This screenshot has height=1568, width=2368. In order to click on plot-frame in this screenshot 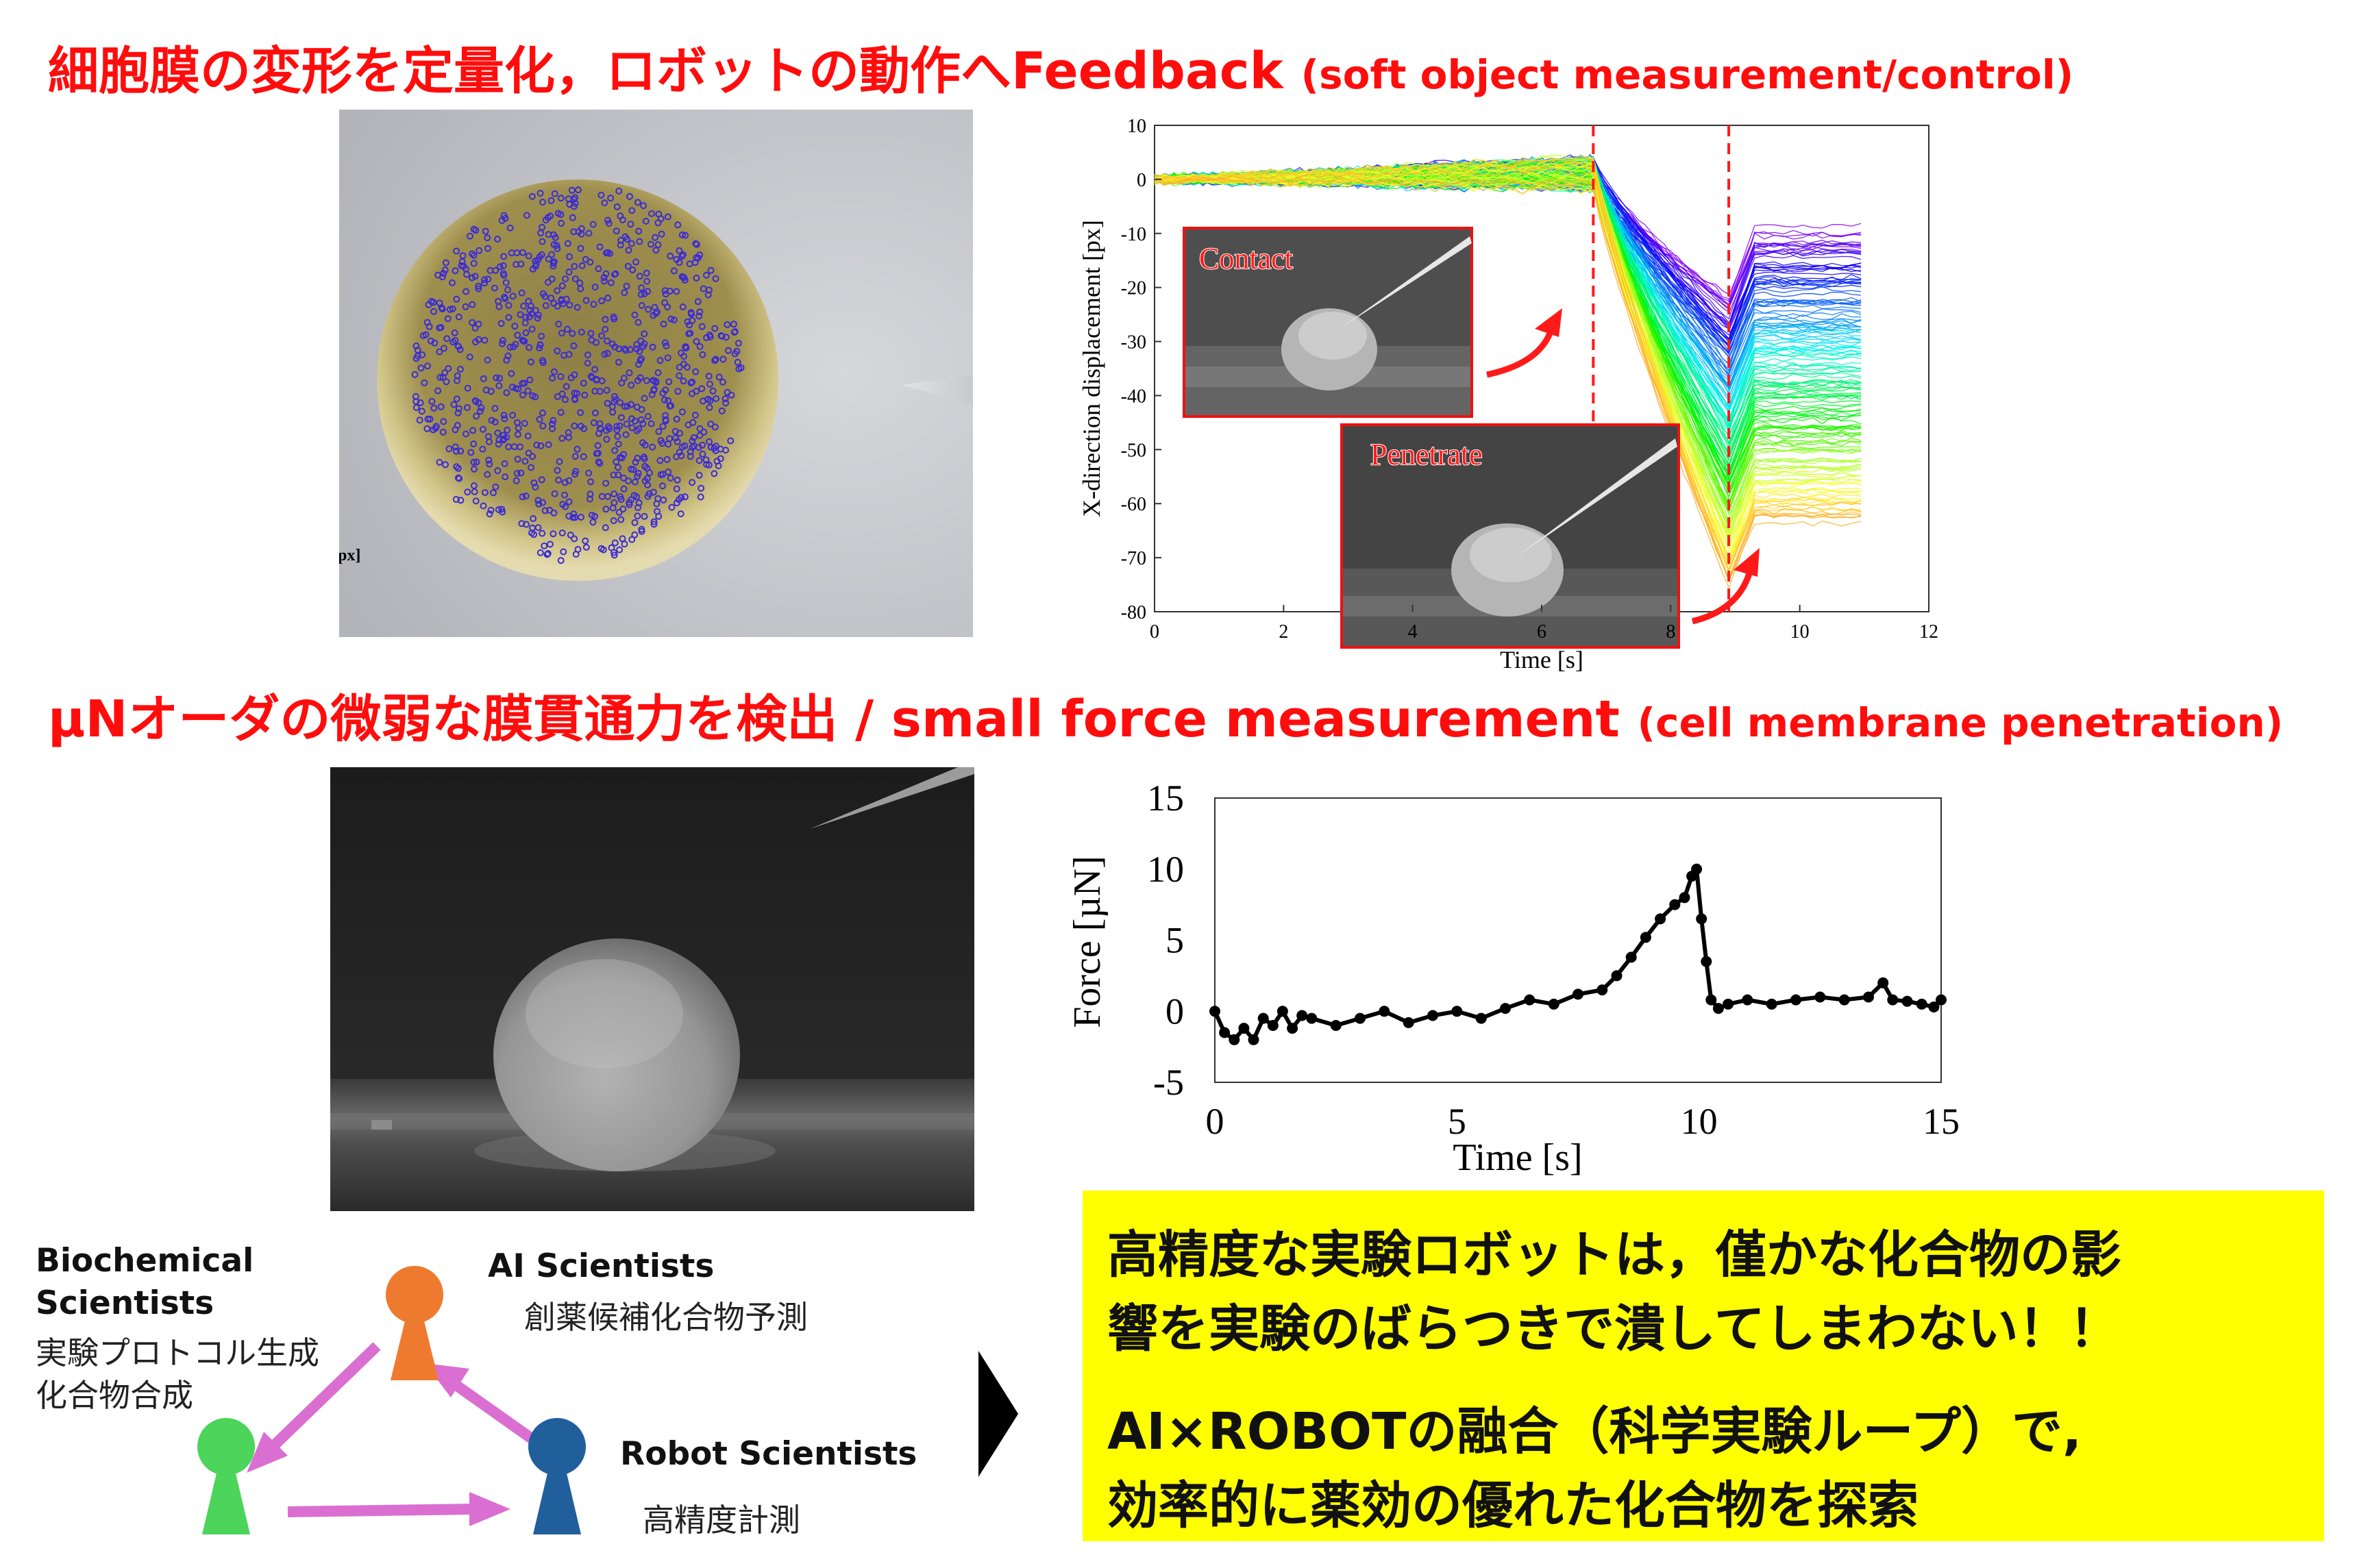, I will do `click(1578, 940)`.